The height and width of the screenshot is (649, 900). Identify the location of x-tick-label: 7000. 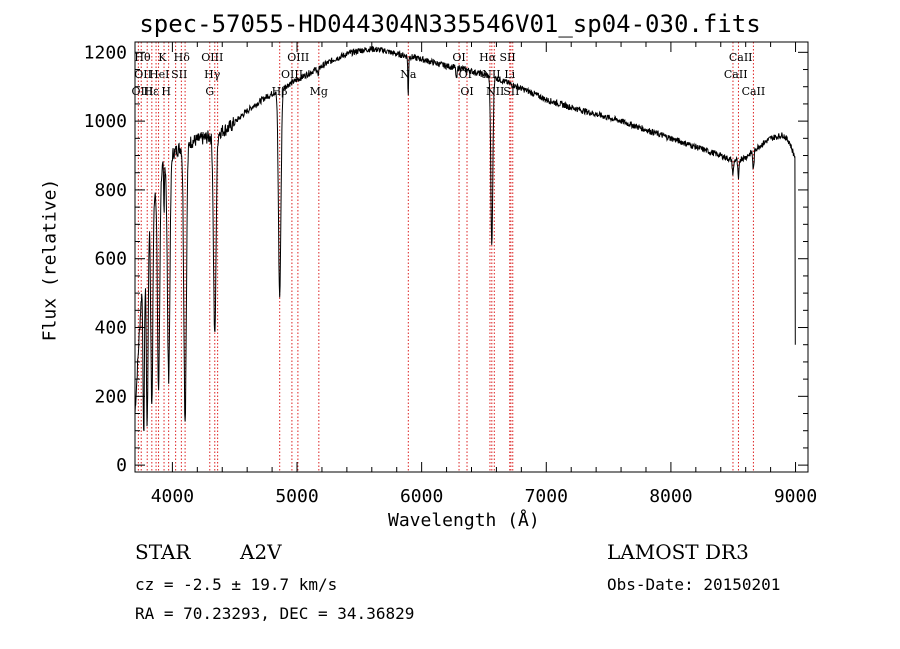
(546, 496).